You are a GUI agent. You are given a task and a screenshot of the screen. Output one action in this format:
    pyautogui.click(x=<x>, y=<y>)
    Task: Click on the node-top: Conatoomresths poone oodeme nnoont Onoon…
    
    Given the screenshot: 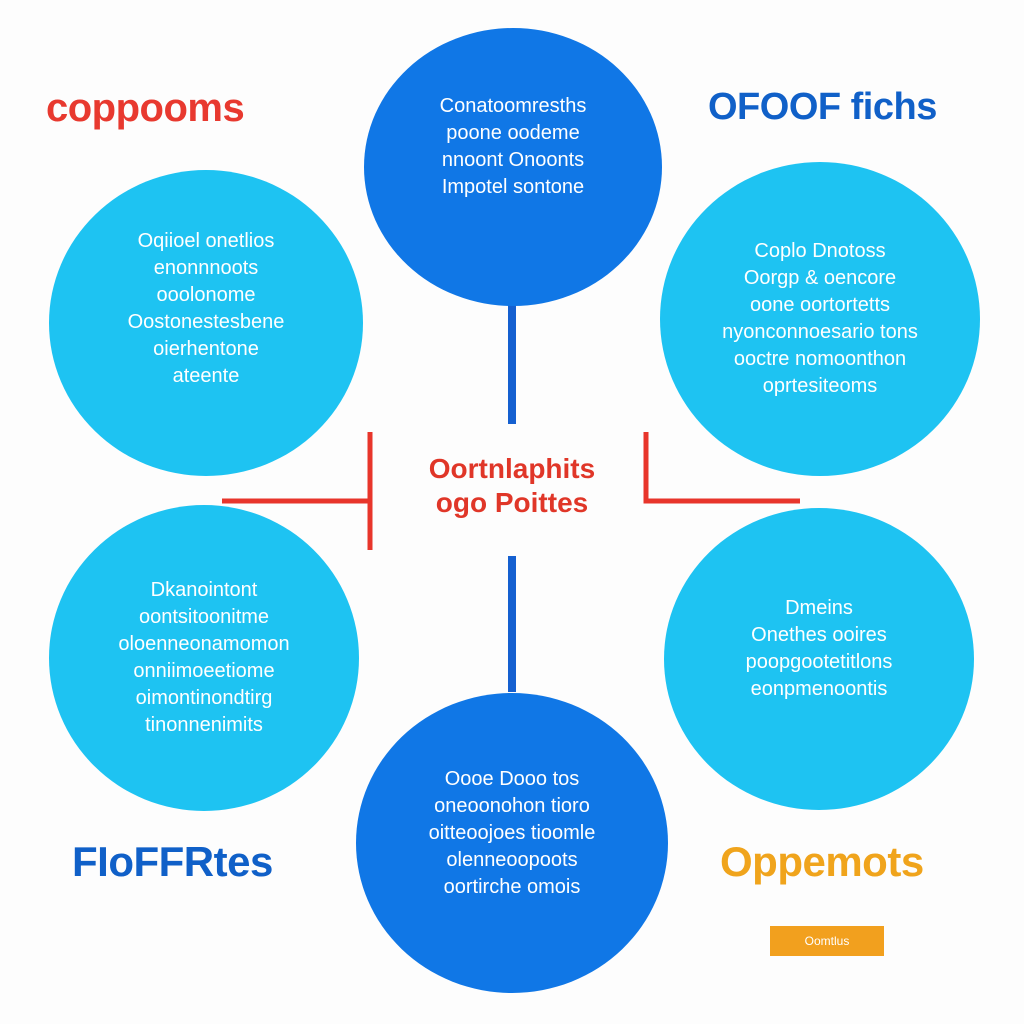 What is the action you would take?
    pyautogui.click(x=513, y=167)
    